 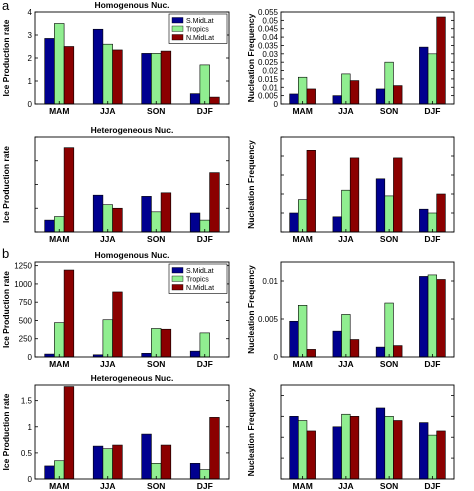 I want to click on panel-label-b: b, so click(x=6, y=253).